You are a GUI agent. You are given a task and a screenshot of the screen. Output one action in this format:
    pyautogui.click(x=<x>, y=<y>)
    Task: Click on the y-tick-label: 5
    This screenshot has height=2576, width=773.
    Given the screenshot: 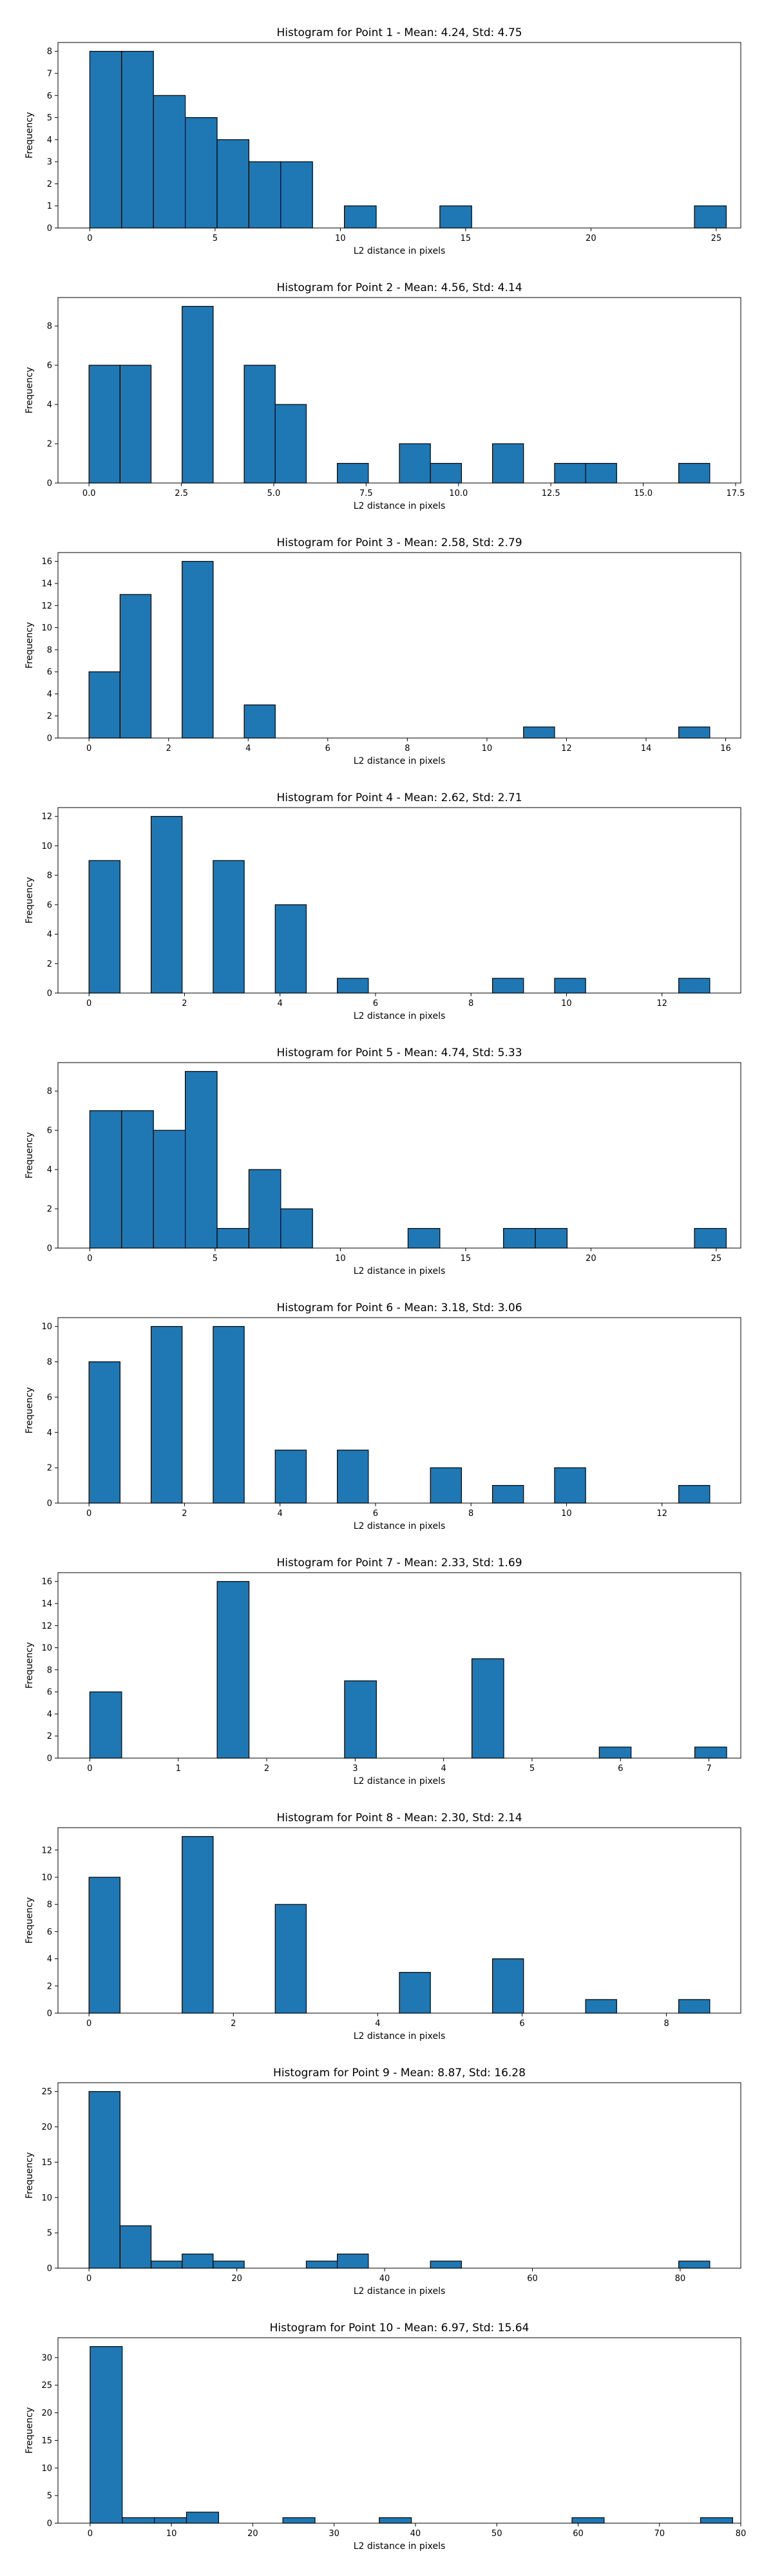 What is the action you would take?
    pyautogui.click(x=50, y=2496)
    